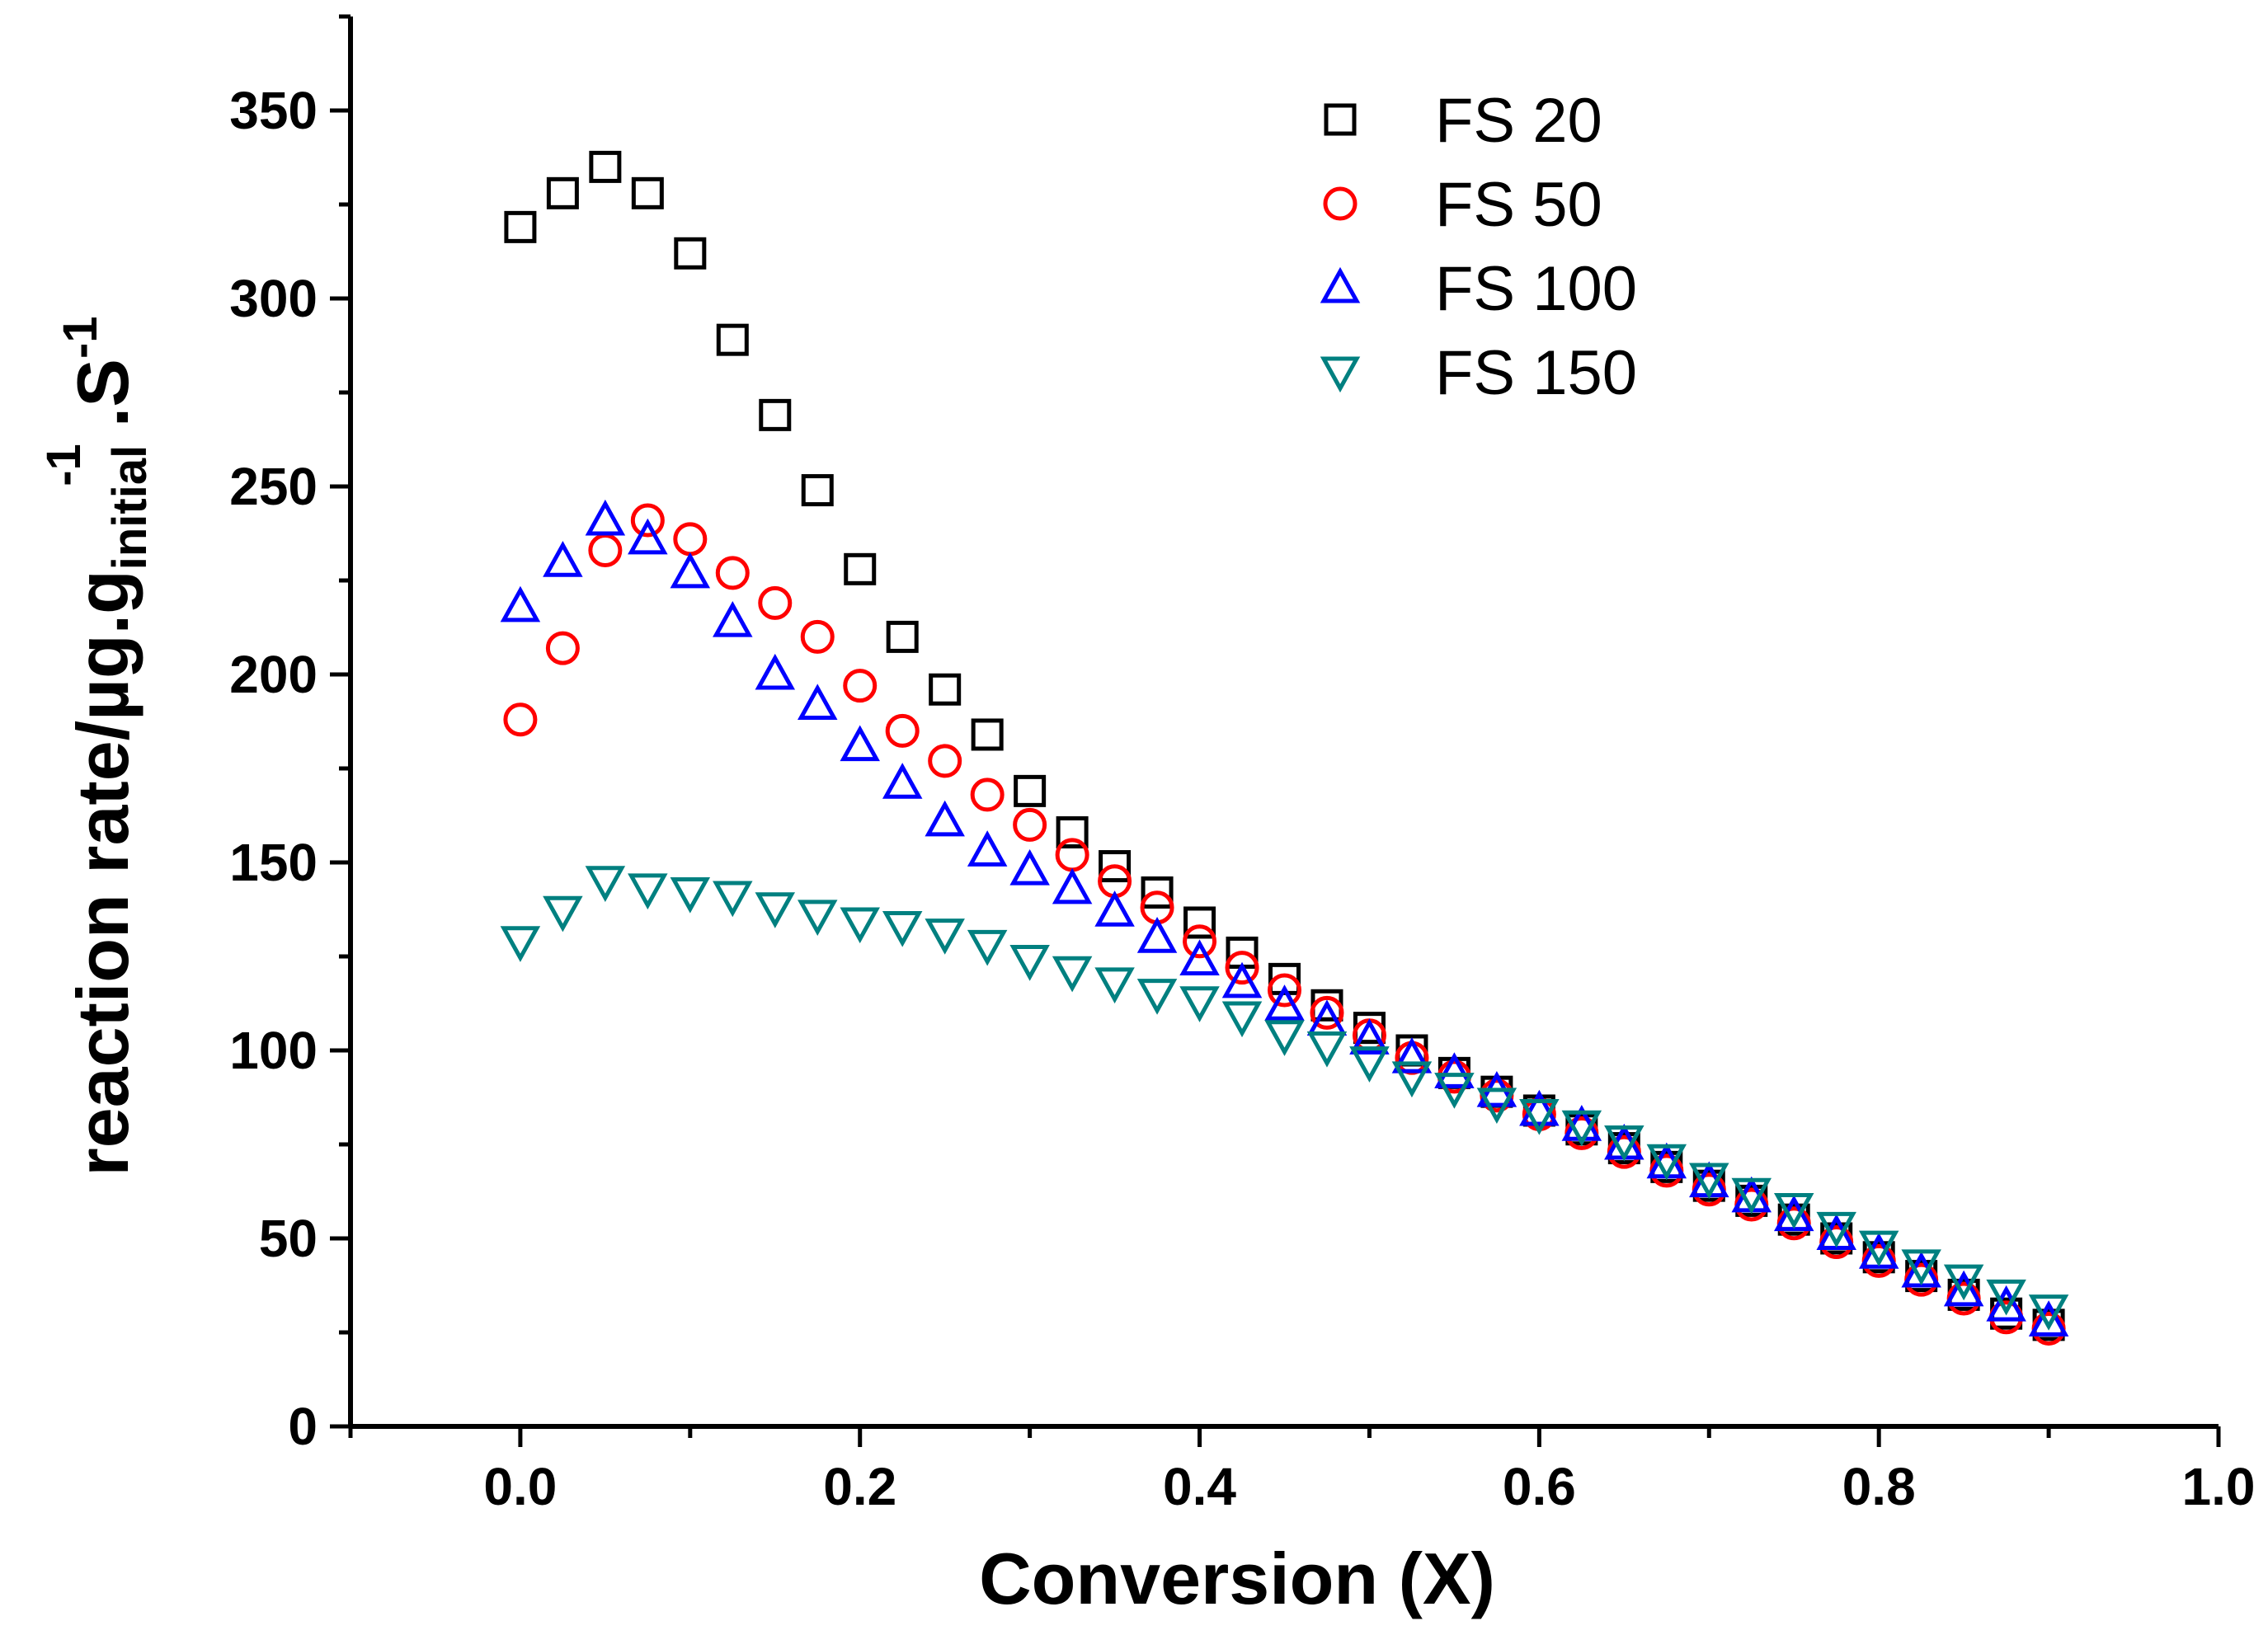 The height and width of the screenshot is (1635, 2268). What do you see at coordinates (130, 507) in the screenshot?
I see `y-axis-title-subscript: initial` at bounding box center [130, 507].